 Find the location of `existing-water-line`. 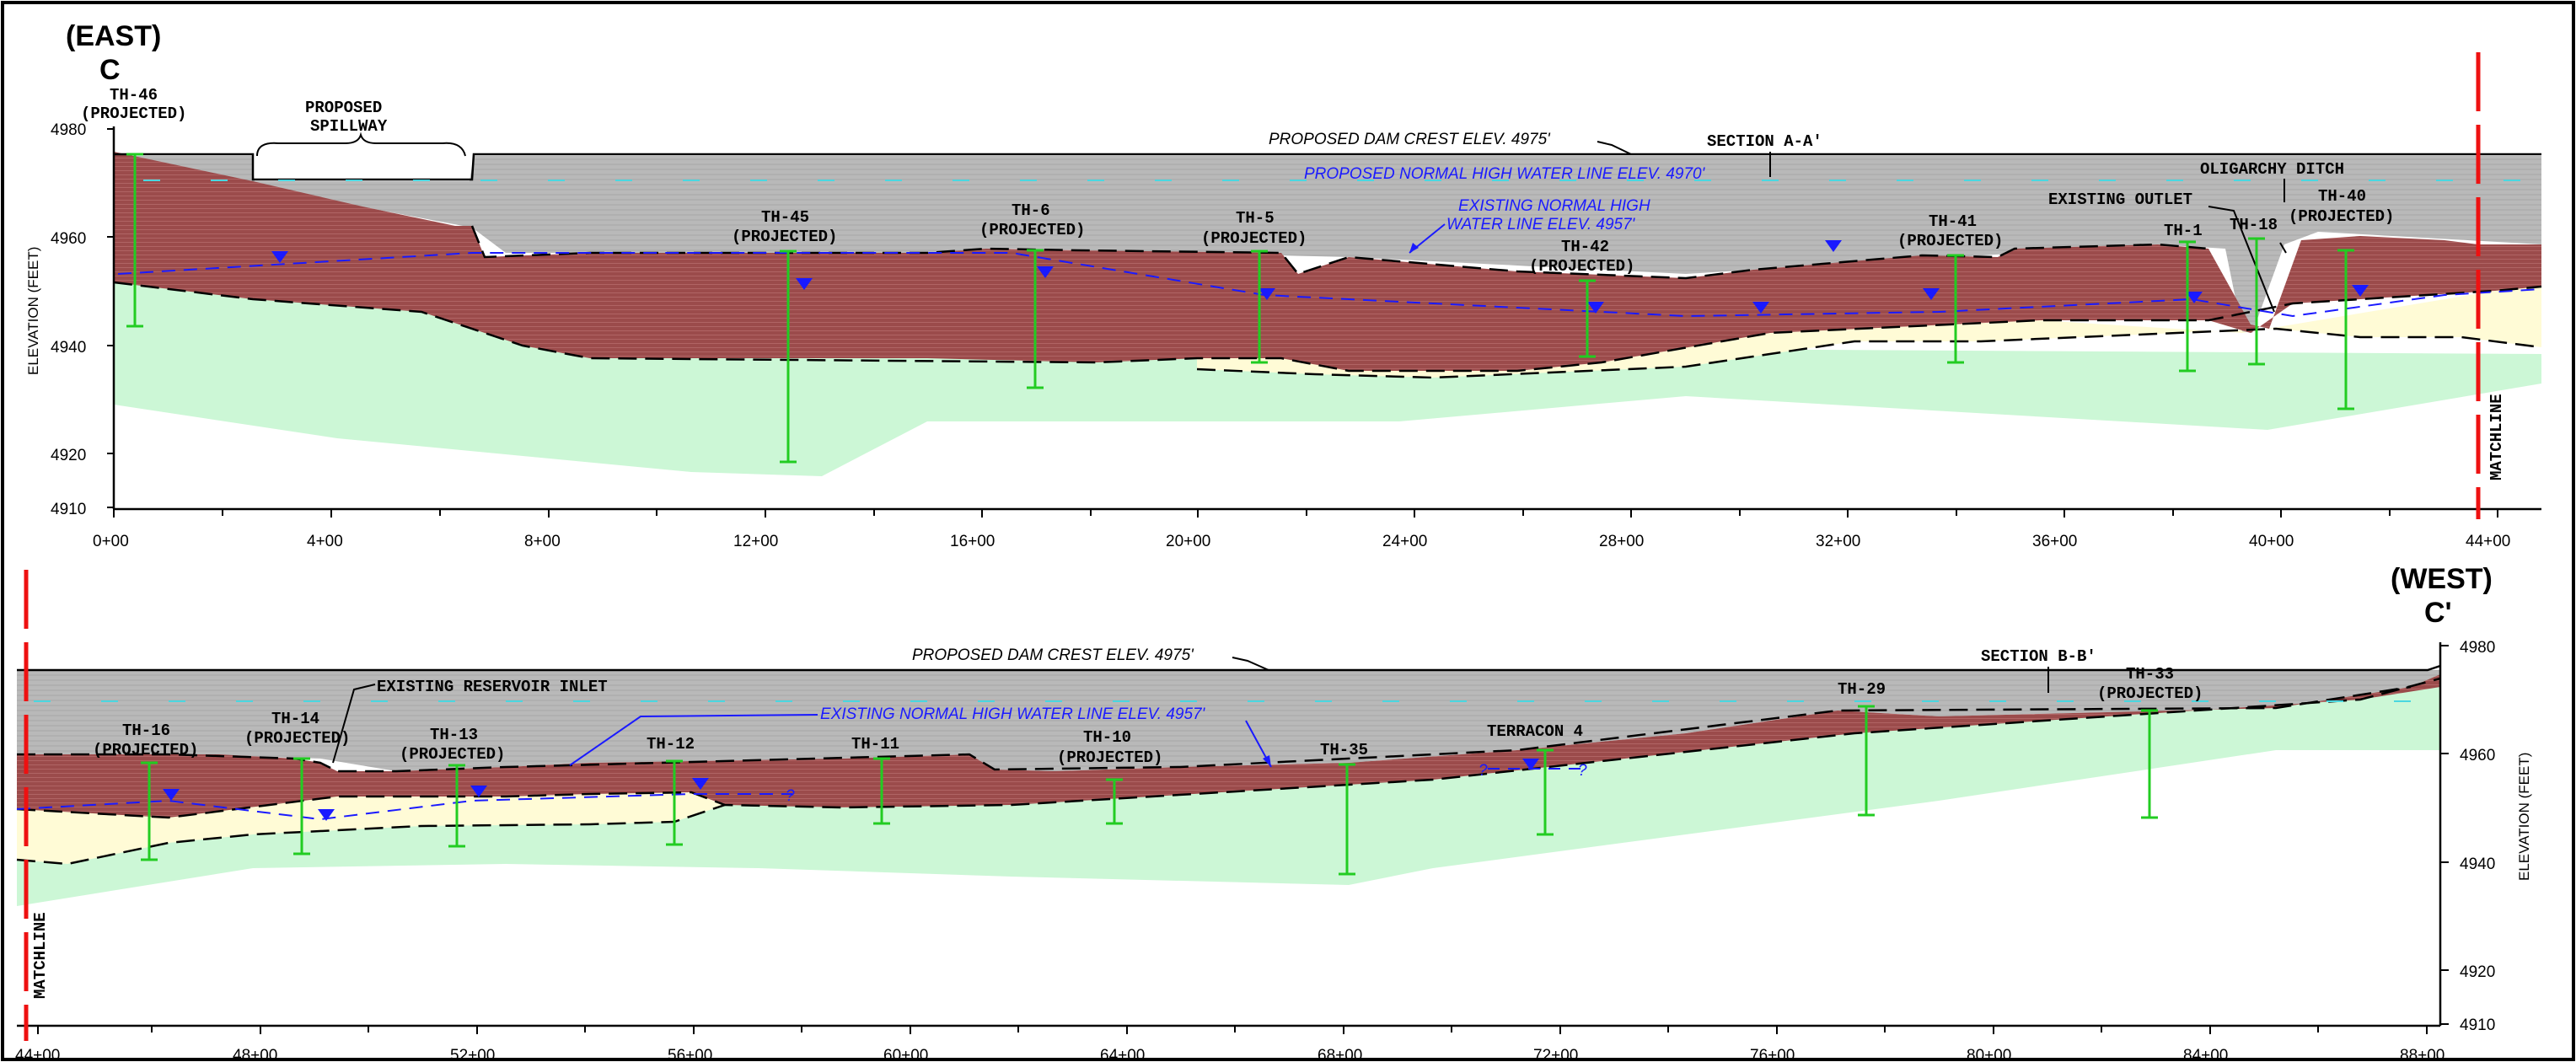

existing-water-line is located at coordinates (404, 807).